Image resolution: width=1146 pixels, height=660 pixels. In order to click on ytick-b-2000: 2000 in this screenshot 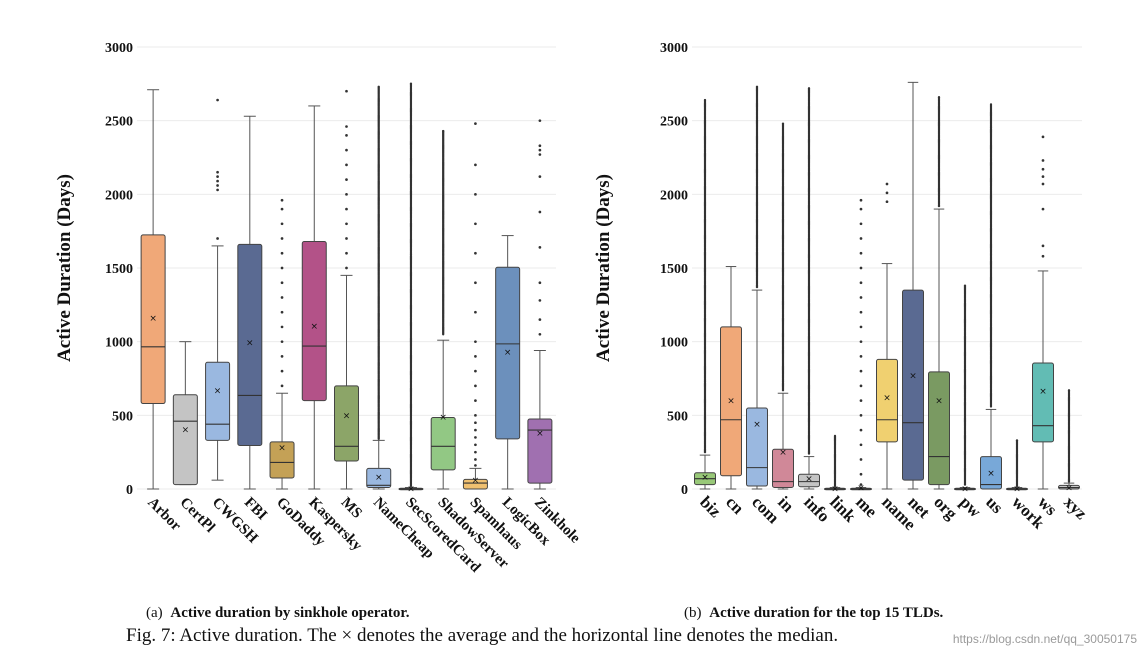, I will do `click(674, 195)`.